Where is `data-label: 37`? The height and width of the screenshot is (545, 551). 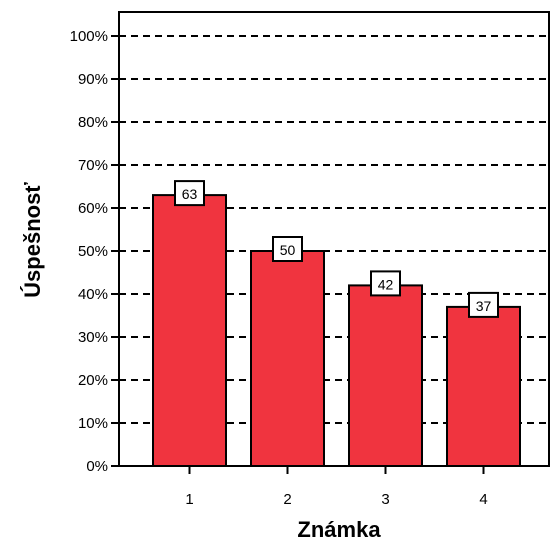 data-label: 37 is located at coordinates (484, 306).